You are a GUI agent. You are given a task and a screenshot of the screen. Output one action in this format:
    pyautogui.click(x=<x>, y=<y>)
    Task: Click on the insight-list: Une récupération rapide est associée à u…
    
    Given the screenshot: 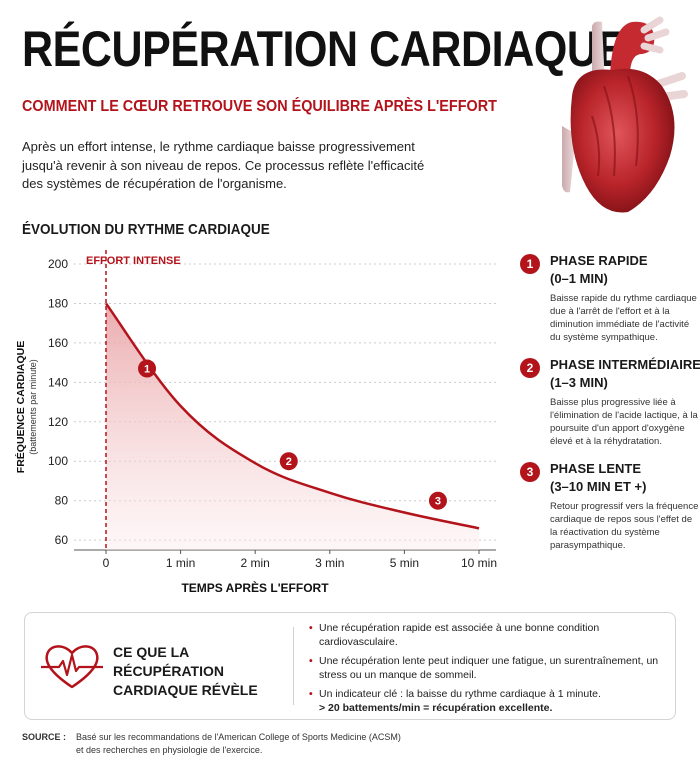 What is the action you would take?
    pyautogui.click(x=489, y=670)
    